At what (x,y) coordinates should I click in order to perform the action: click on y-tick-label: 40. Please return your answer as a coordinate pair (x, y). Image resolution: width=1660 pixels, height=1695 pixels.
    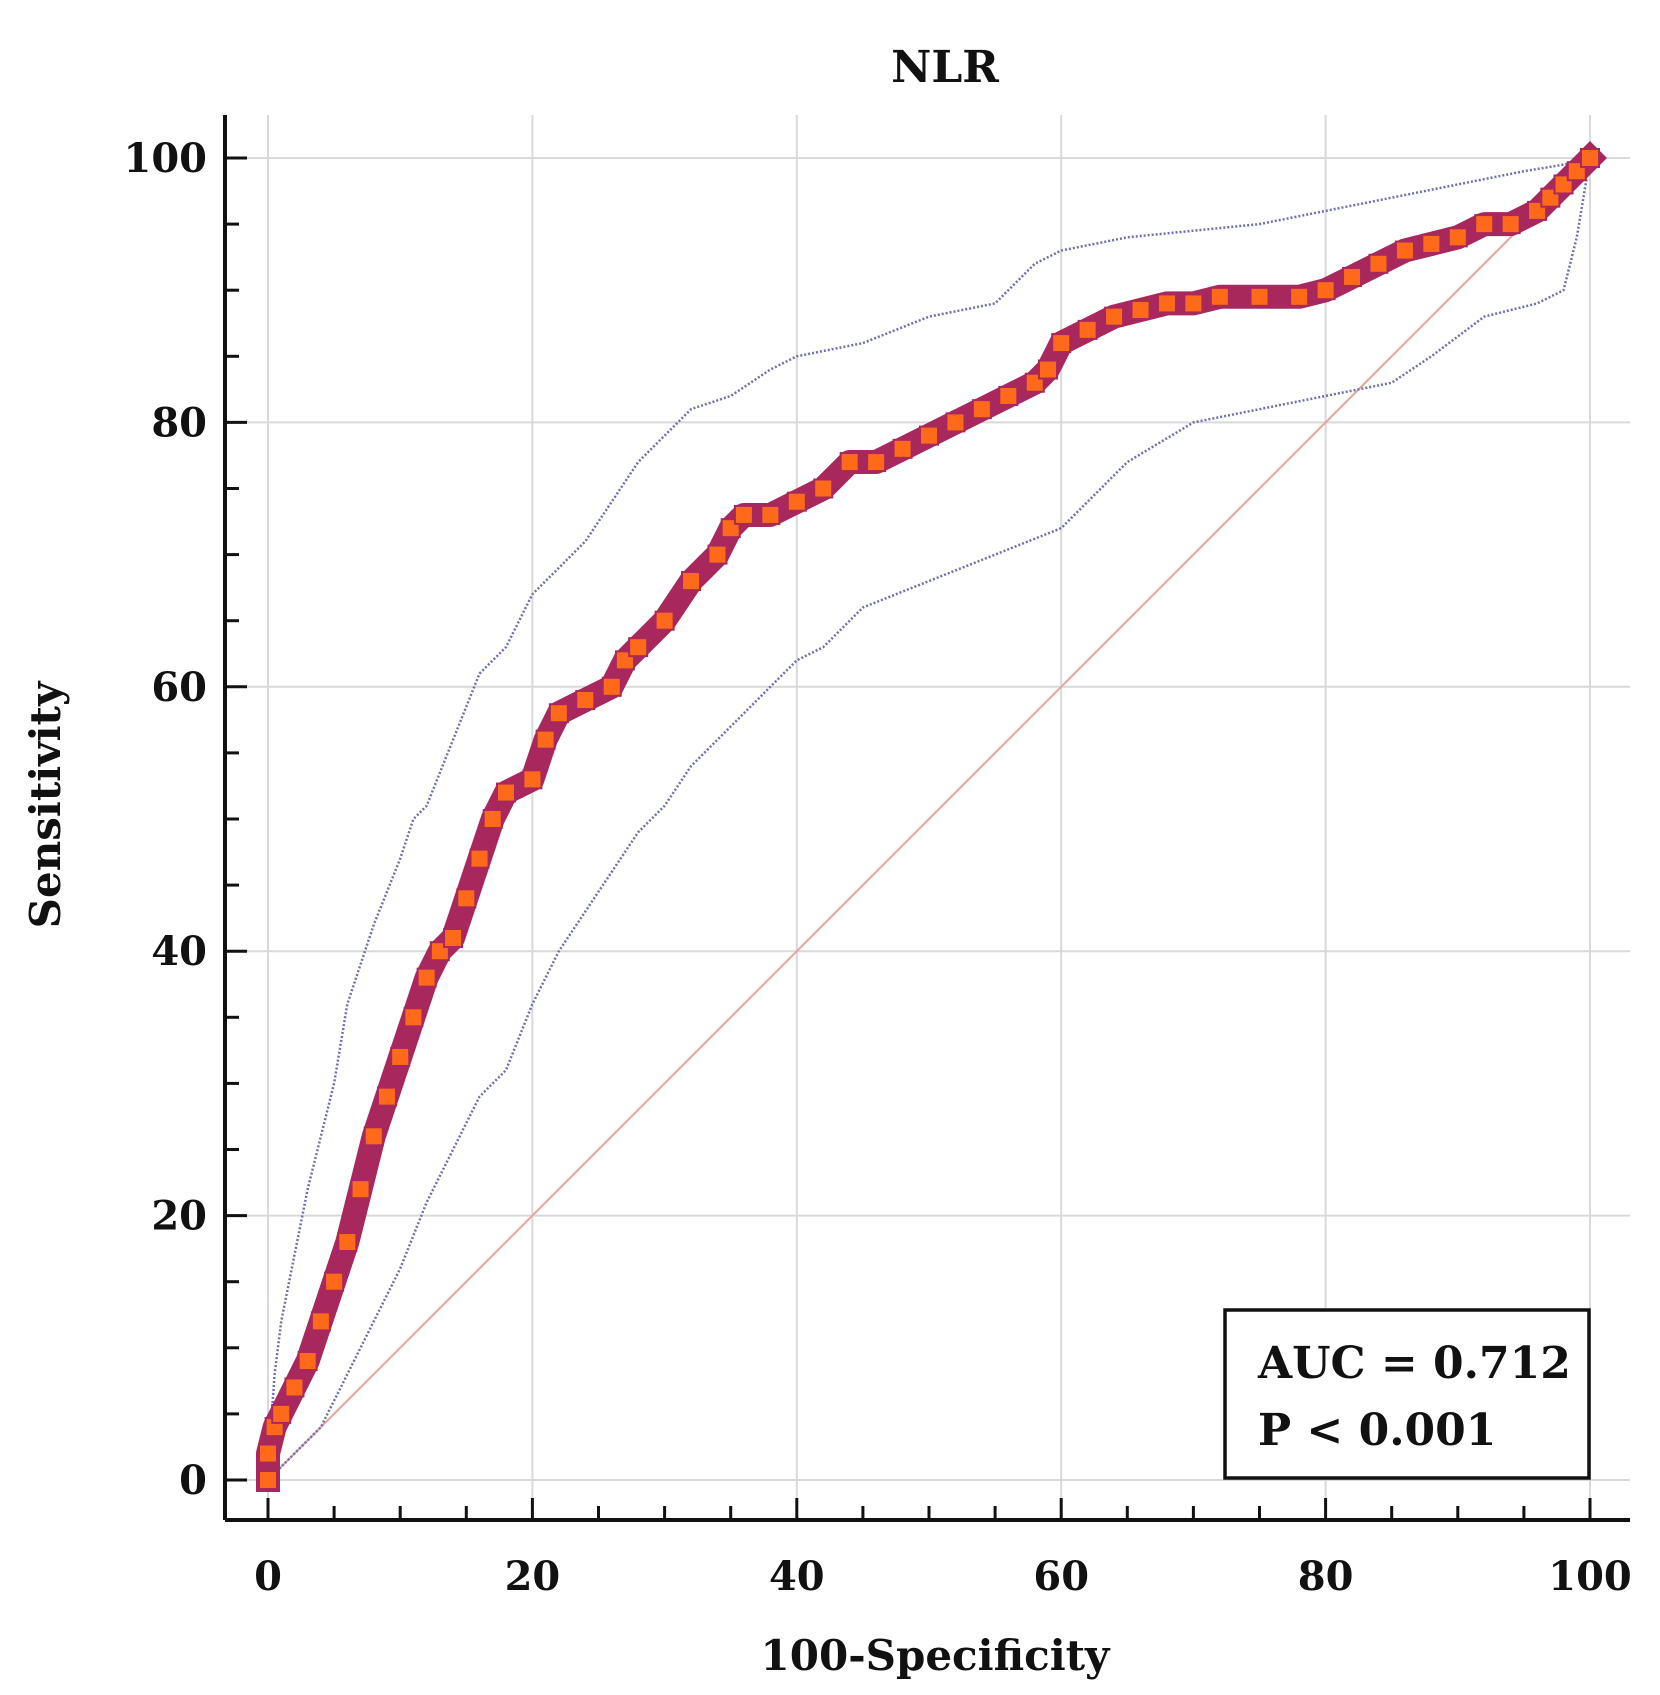
    Looking at the image, I should click on (179, 951).